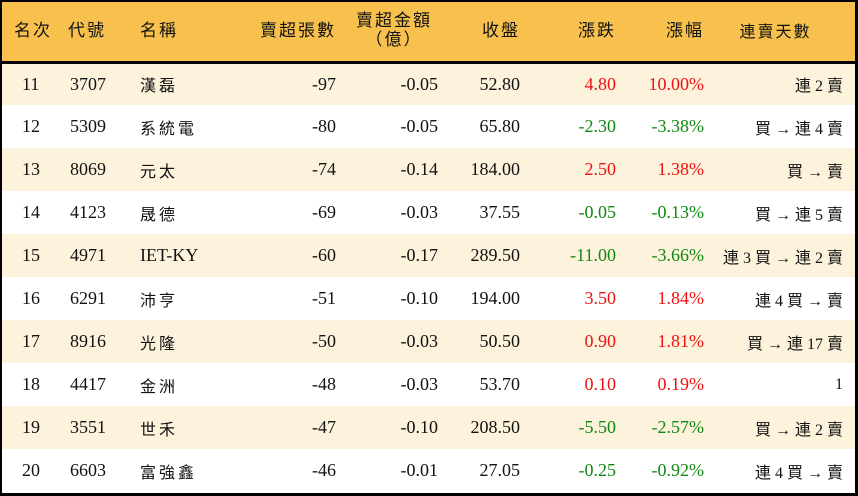  I want to click on cell-net-sell-lots: -47, so click(324, 427).